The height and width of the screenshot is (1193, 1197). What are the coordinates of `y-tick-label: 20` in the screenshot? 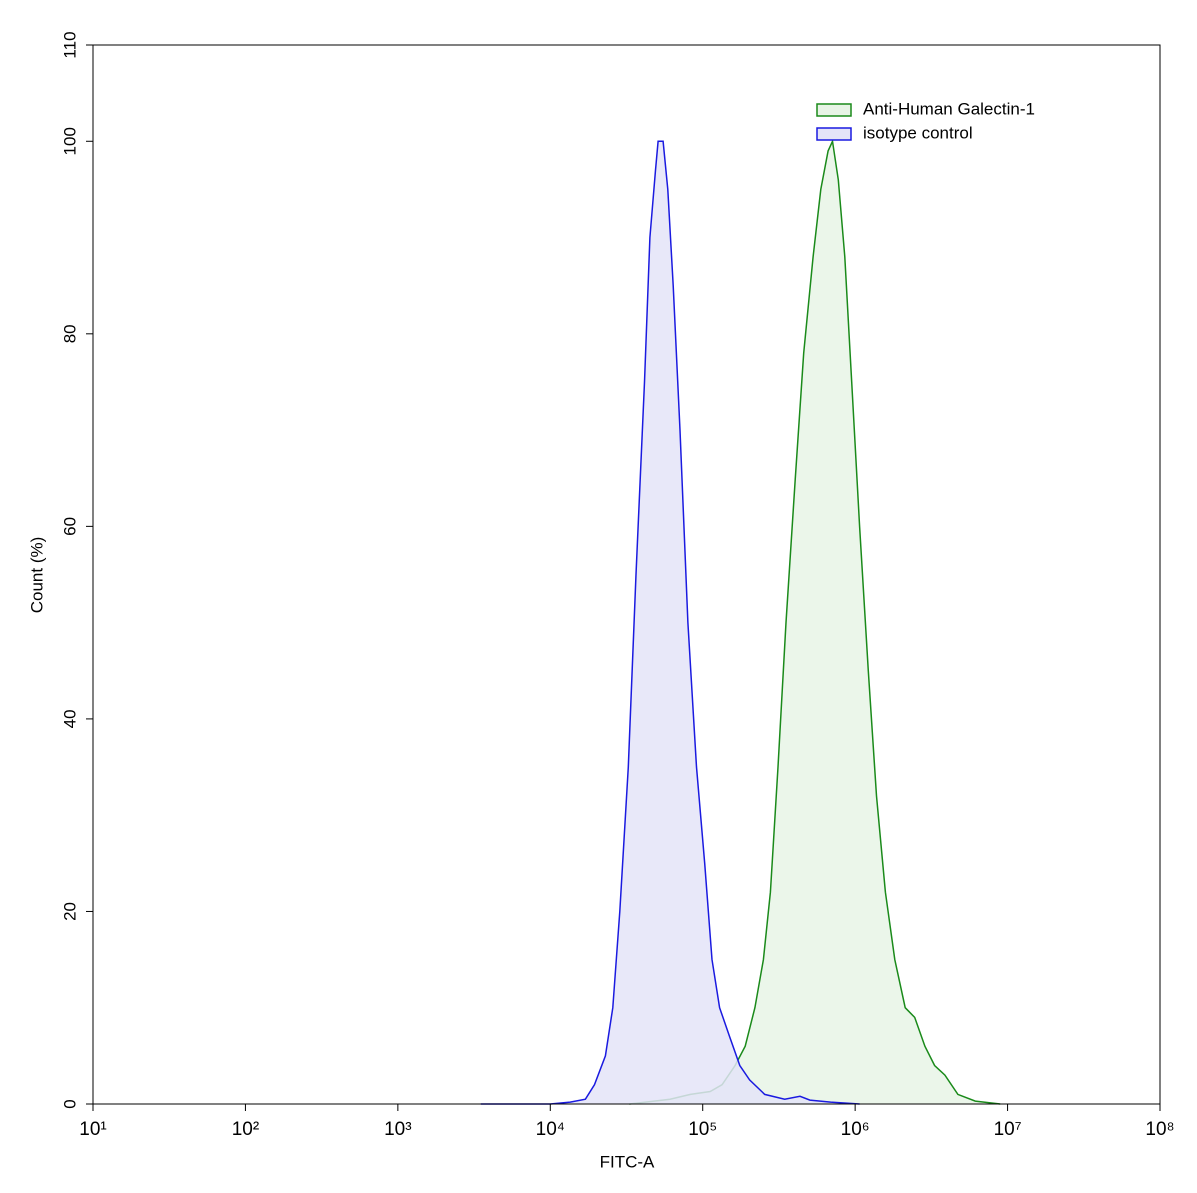 It's located at (69, 911).